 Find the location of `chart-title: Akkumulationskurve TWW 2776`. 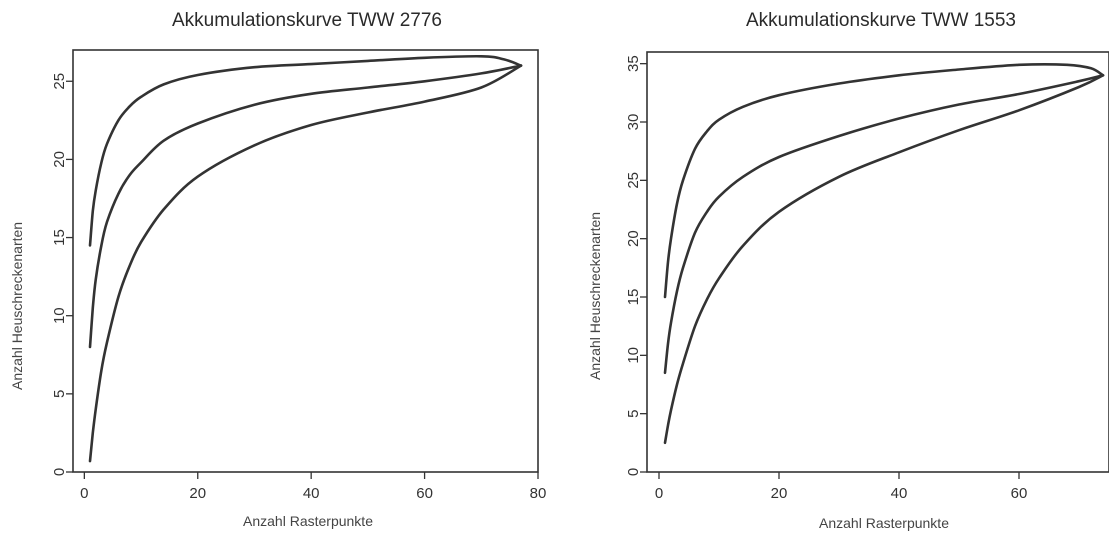

chart-title: Akkumulationskurve TWW 2776 is located at coordinates (307, 20).